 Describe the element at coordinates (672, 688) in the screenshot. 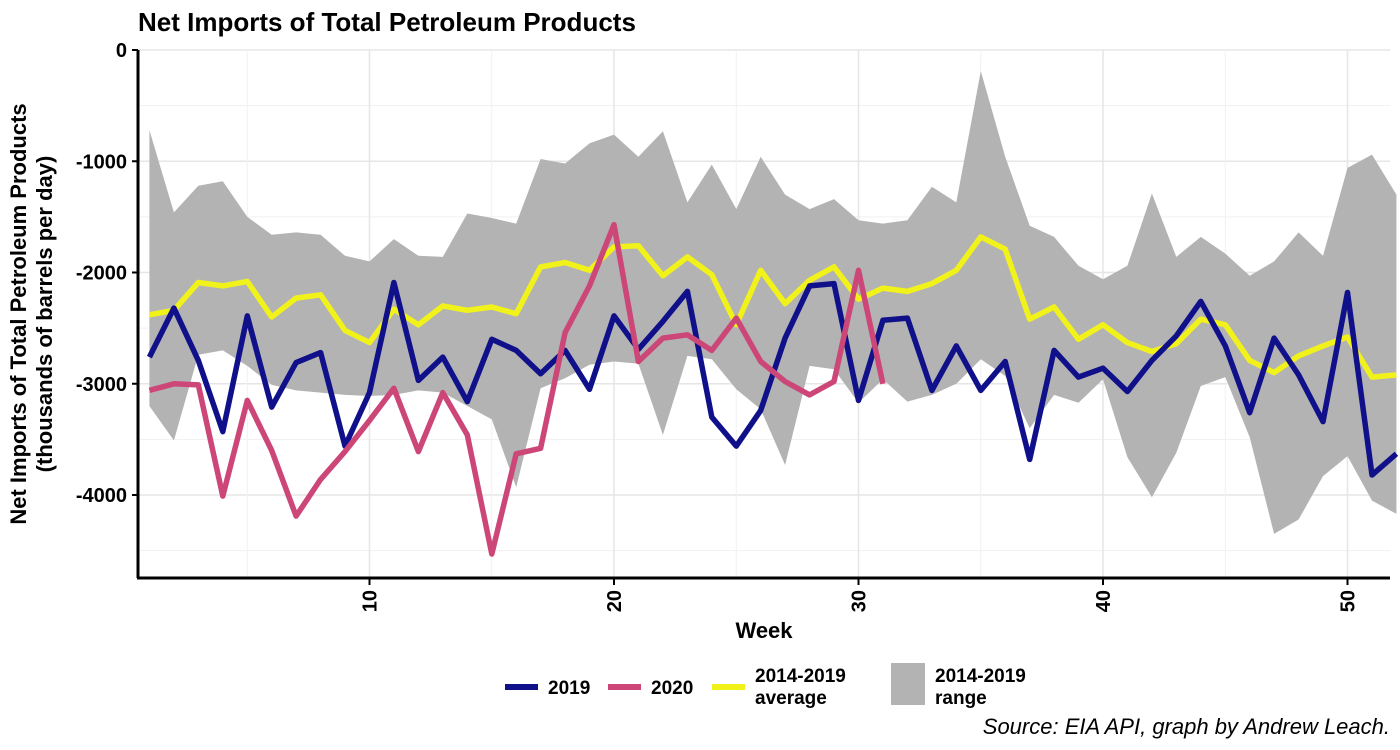

I see `legend-label-2020: 2020` at that location.